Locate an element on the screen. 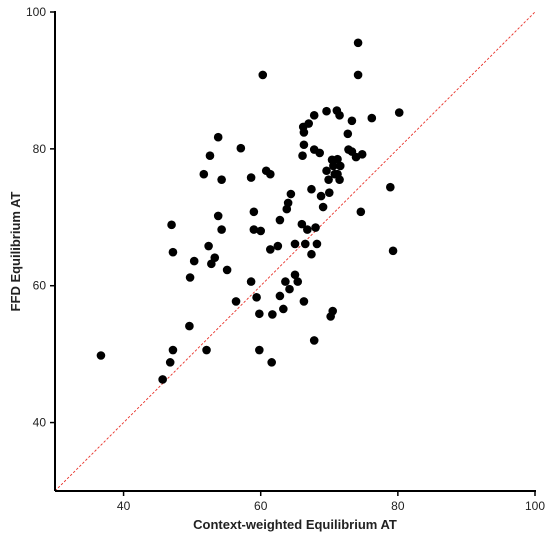  x-axis-title: Context-weighted Equilibrium AT is located at coordinates (295, 524).